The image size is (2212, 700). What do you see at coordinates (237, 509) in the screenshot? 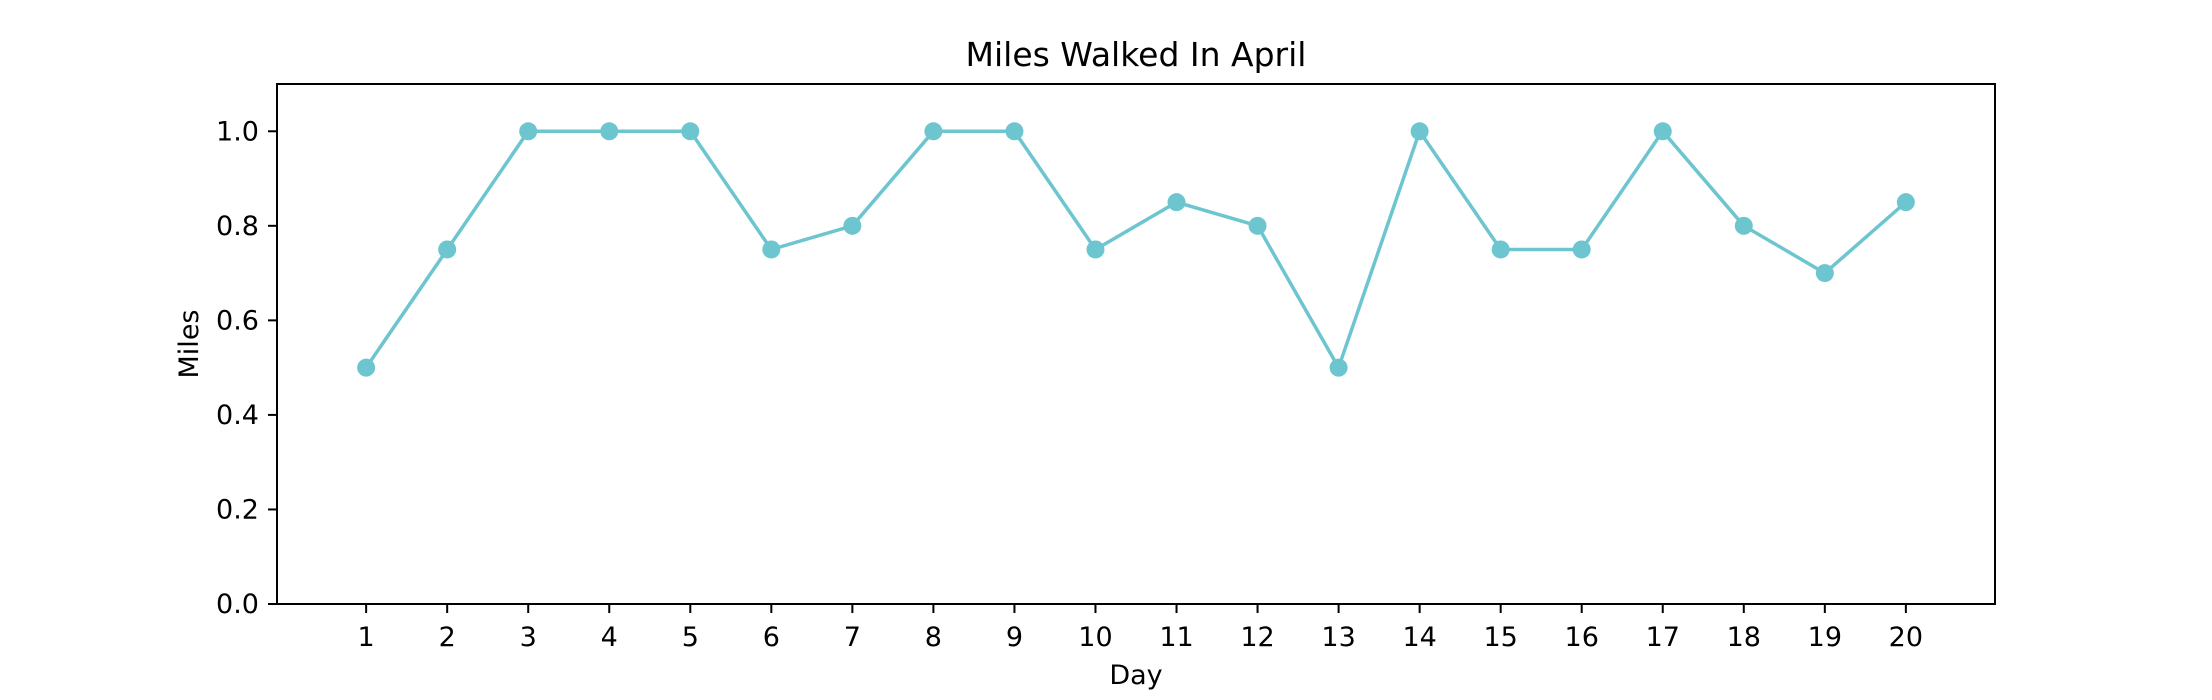
I see `y-tick-label: 0.2` at bounding box center [237, 509].